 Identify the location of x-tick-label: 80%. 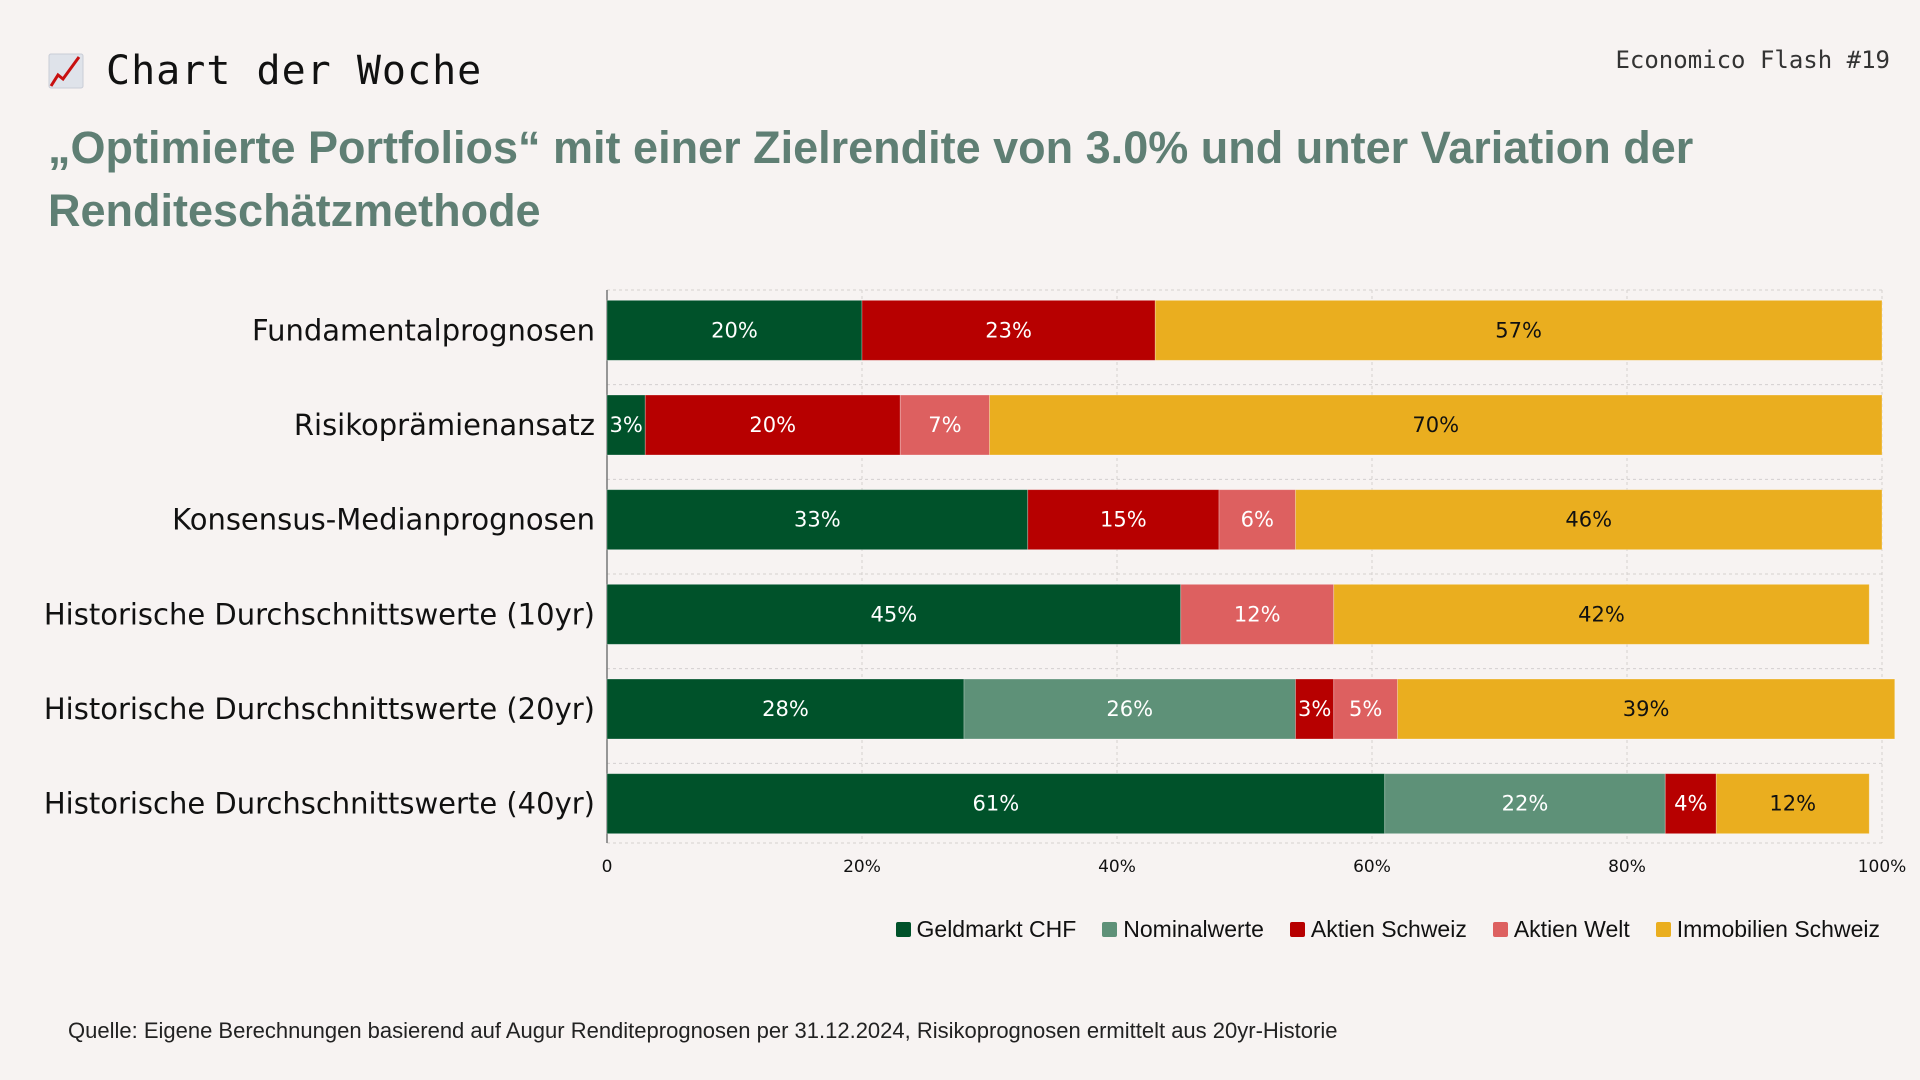
(1627, 867).